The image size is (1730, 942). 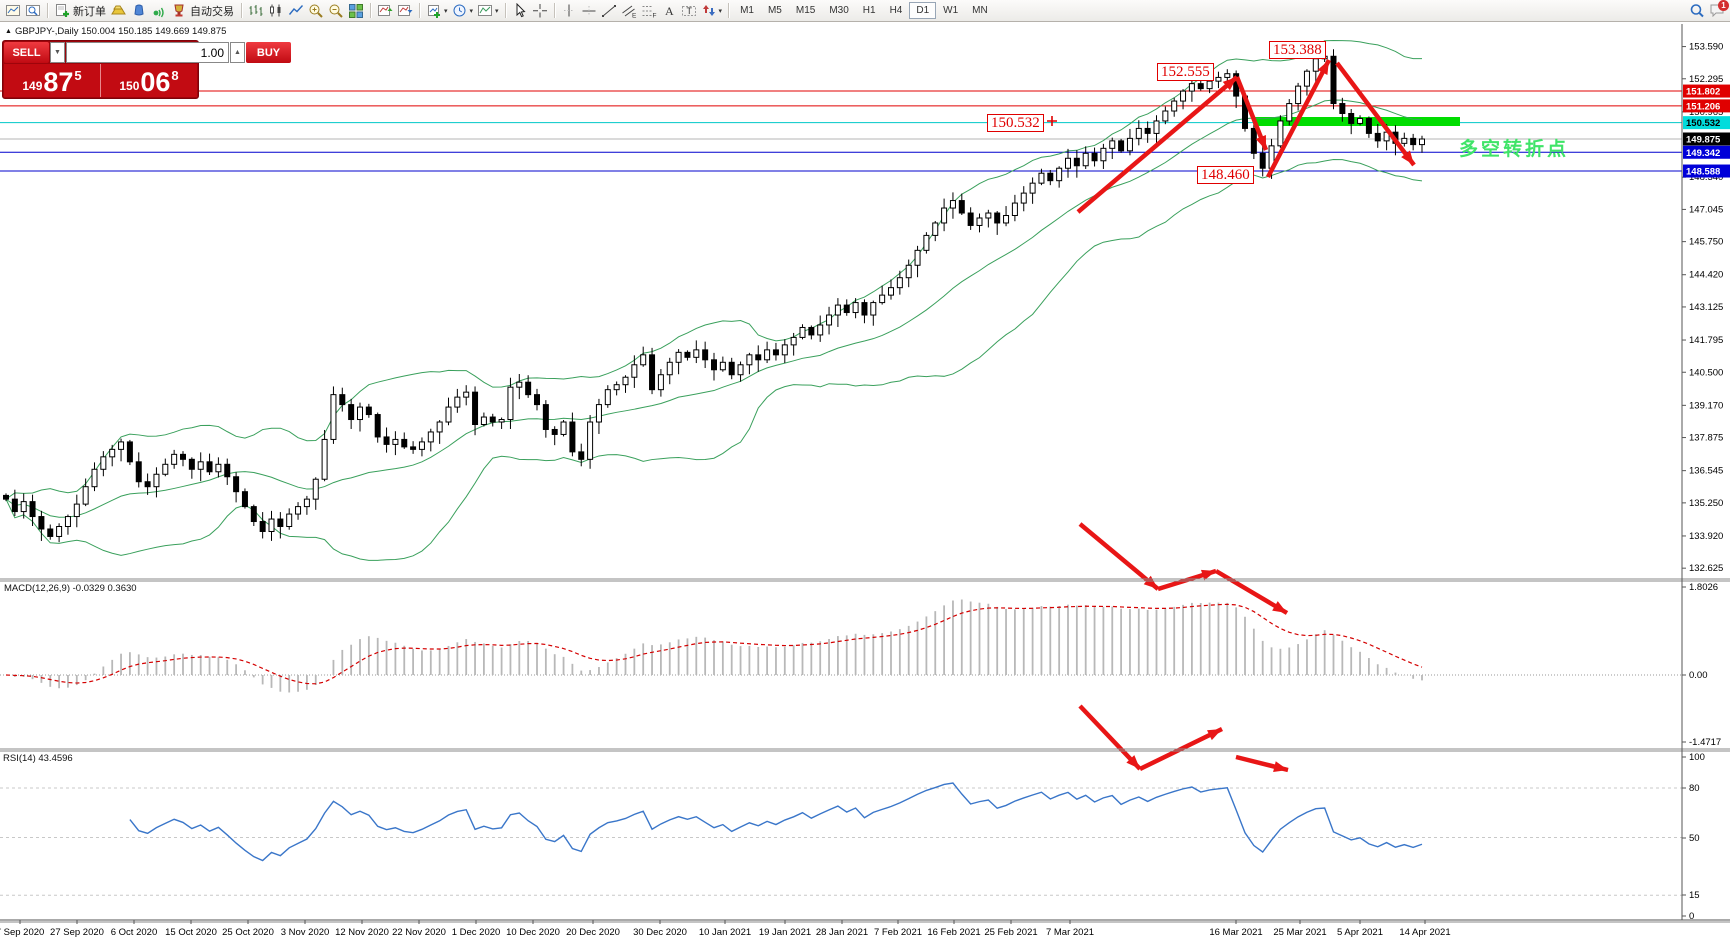 What do you see at coordinates (1703, 106) in the screenshot?
I see `svg-text: 151.206` at bounding box center [1703, 106].